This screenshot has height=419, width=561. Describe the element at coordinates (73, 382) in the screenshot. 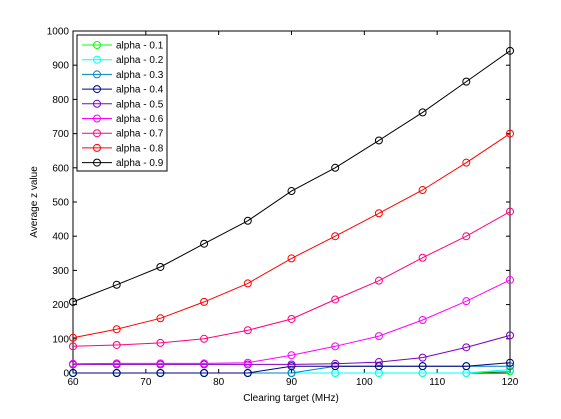

I see `x-tick-label: 60` at that location.